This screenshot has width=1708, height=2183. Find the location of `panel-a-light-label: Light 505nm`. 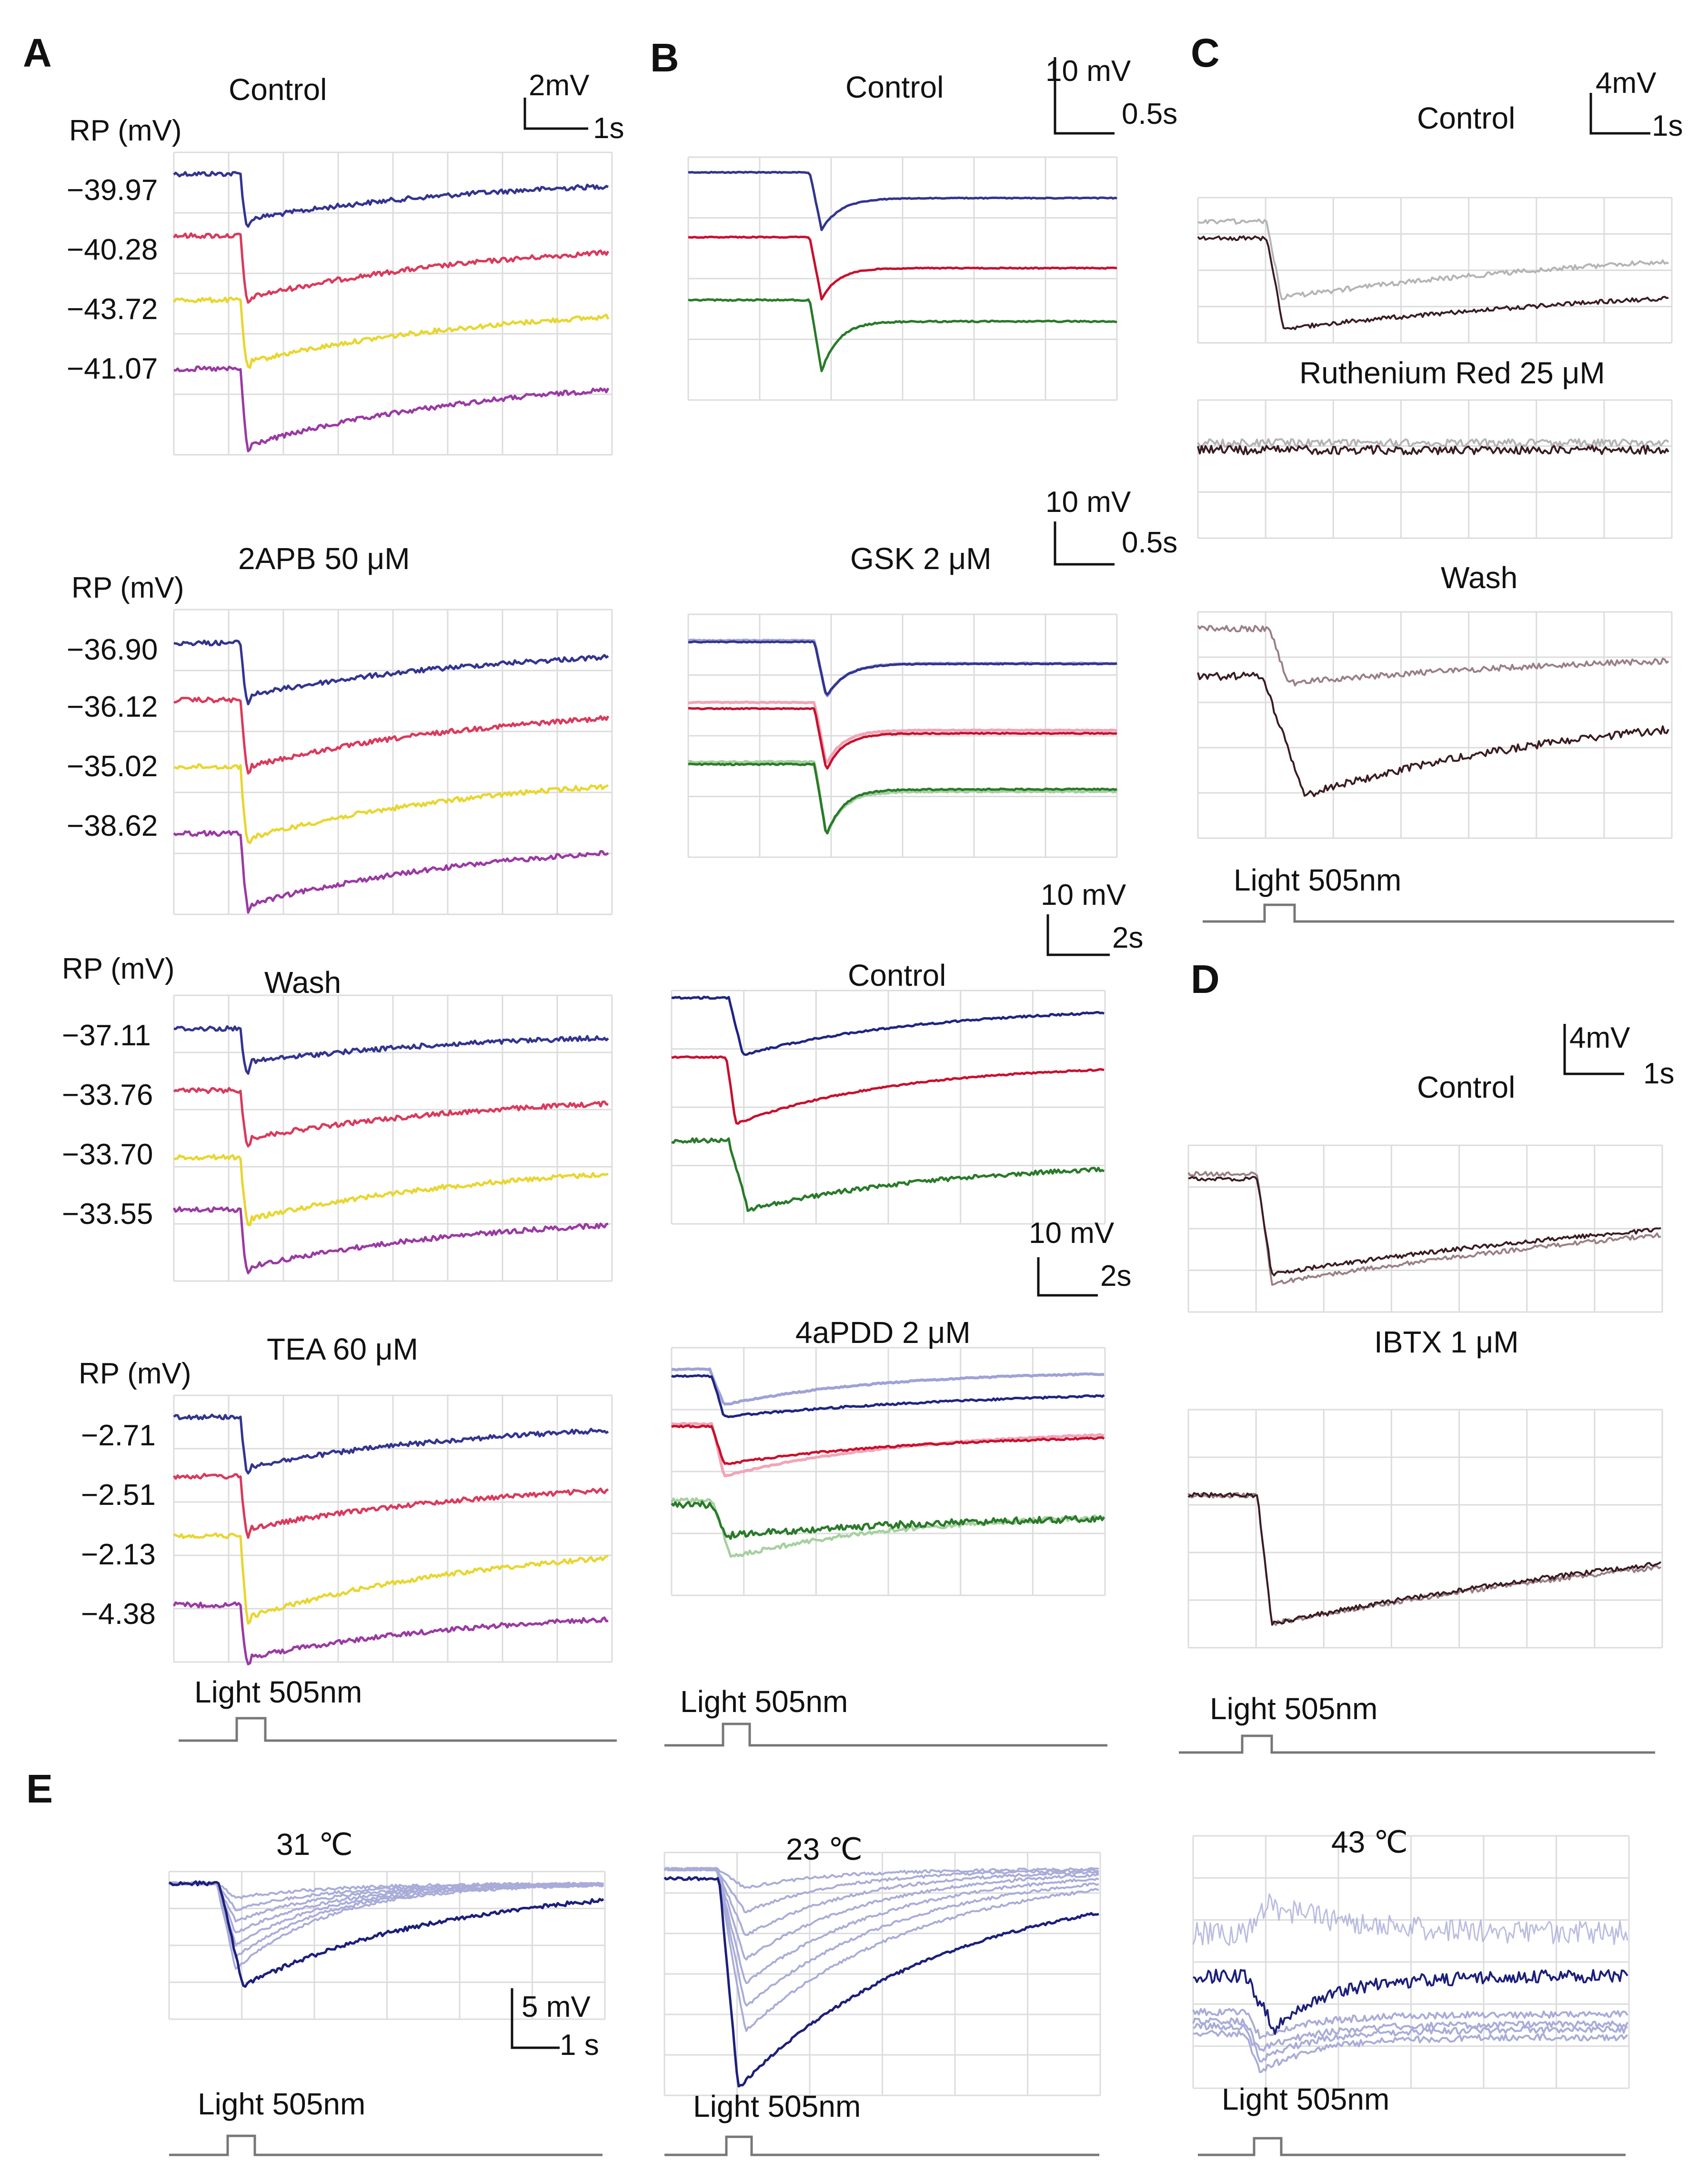

panel-a-light-label: Light 505nm is located at coordinates (278, 1692).